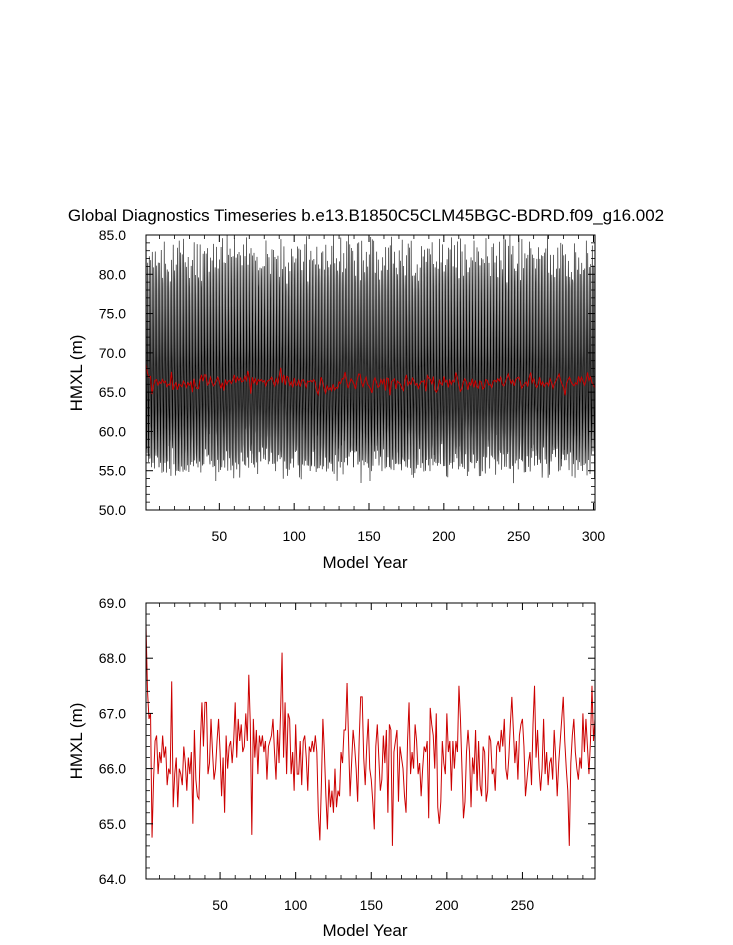 This screenshot has width=733, height=945. I want to click on bottom-xtick-label: 50, so click(220, 905).